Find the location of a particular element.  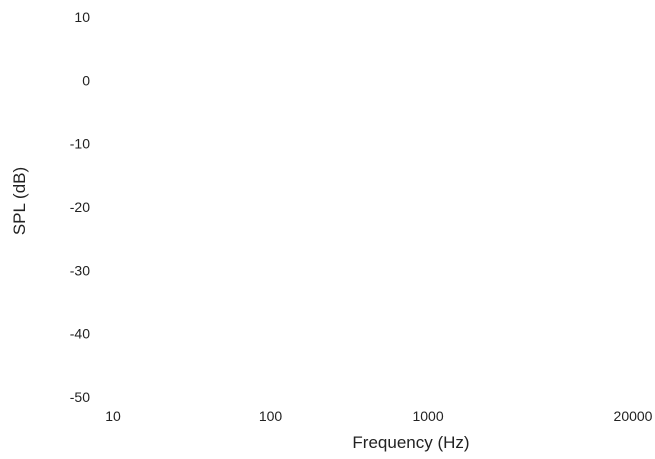

x-tick-label: 20000 is located at coordinates (633, 416).